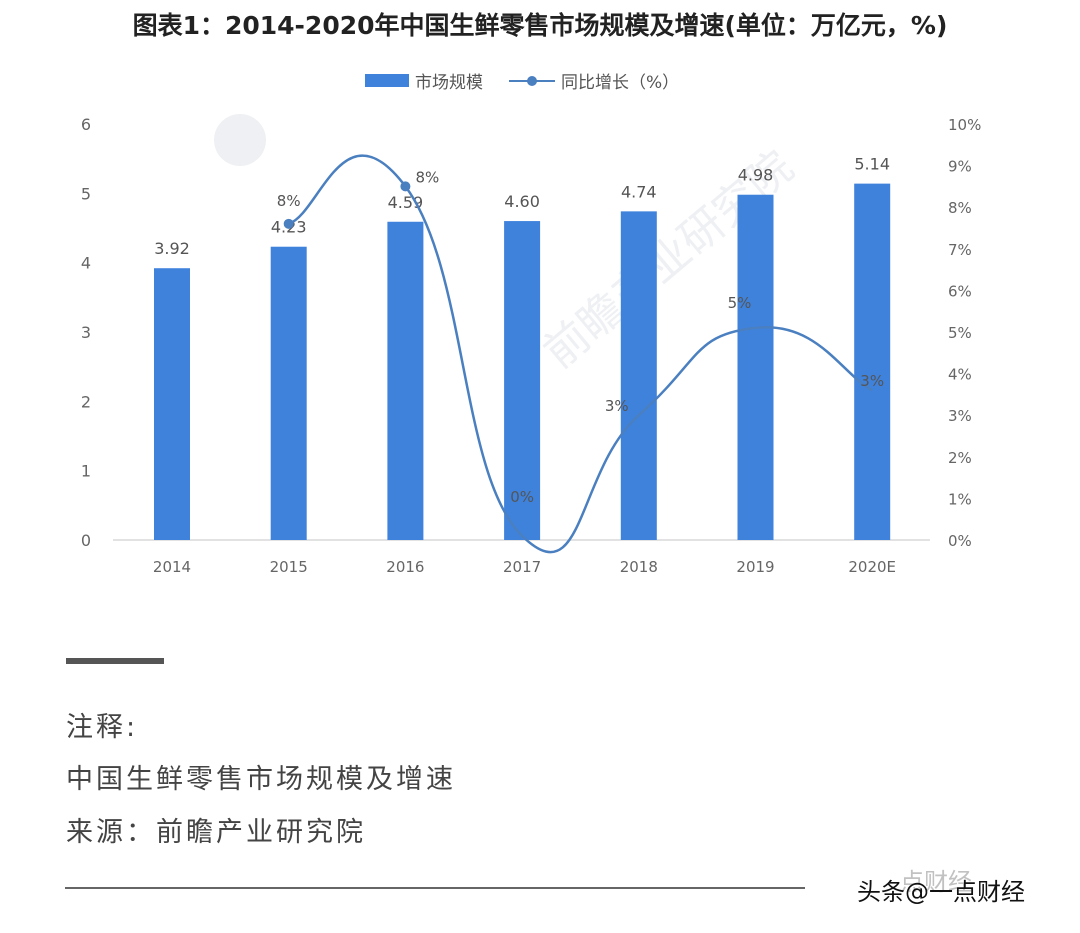  What do you see at coordinates (86, 124) in the screenshot?
I see `left-axis-tick: 6` at bounding box center [86, 124].